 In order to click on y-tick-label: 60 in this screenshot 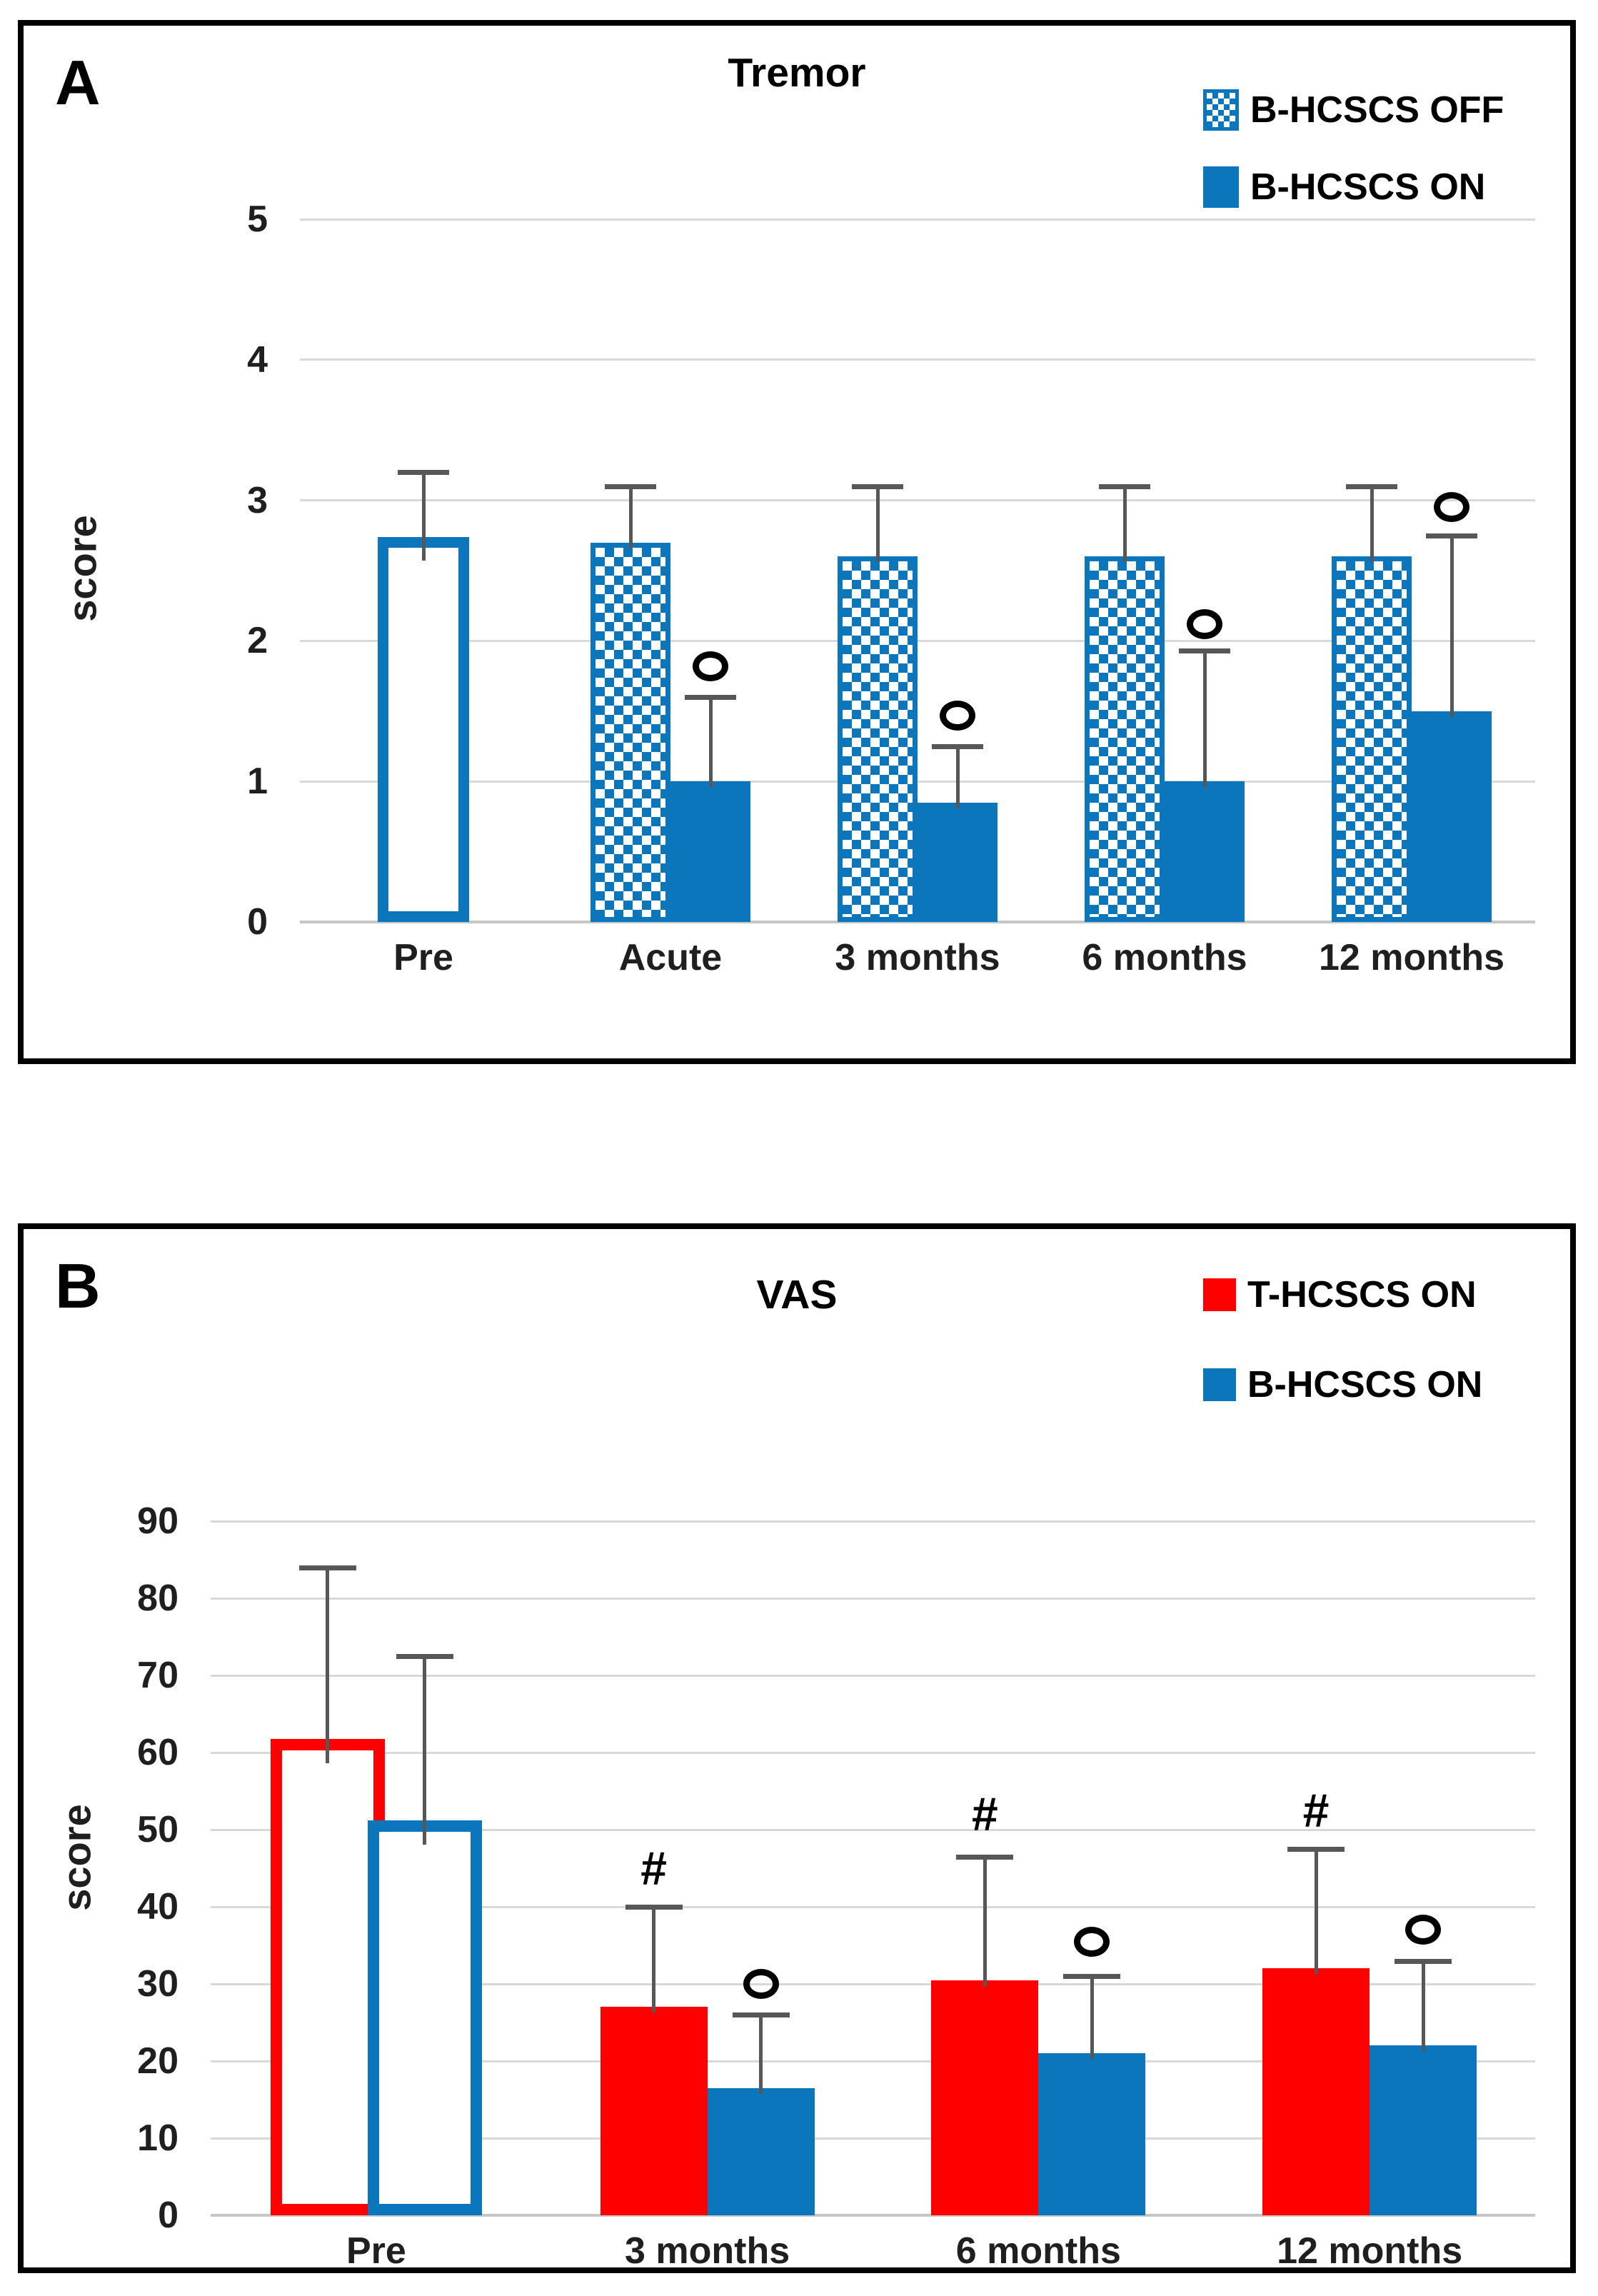, I will do `click(158, 1752)`.